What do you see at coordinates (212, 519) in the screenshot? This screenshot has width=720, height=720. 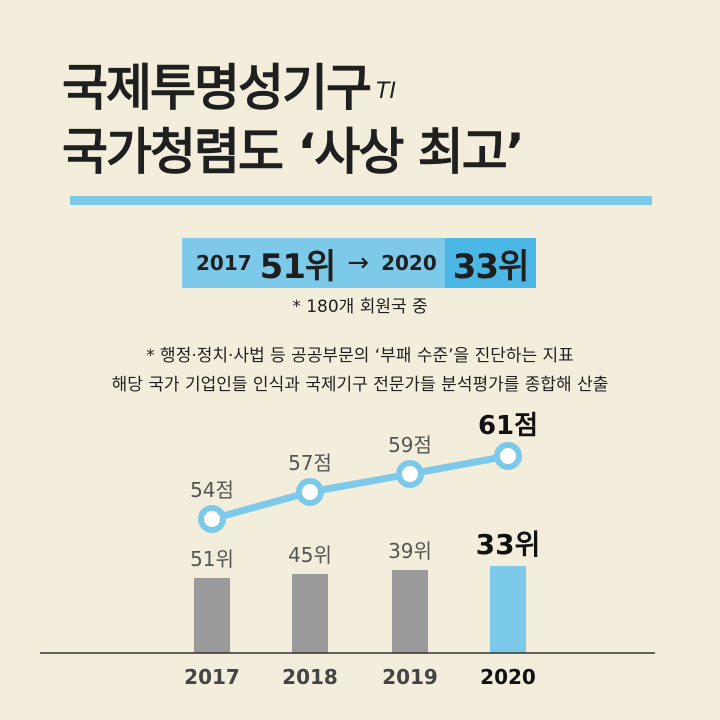 I see `score-point-2017` at bounding box center [212, 519].